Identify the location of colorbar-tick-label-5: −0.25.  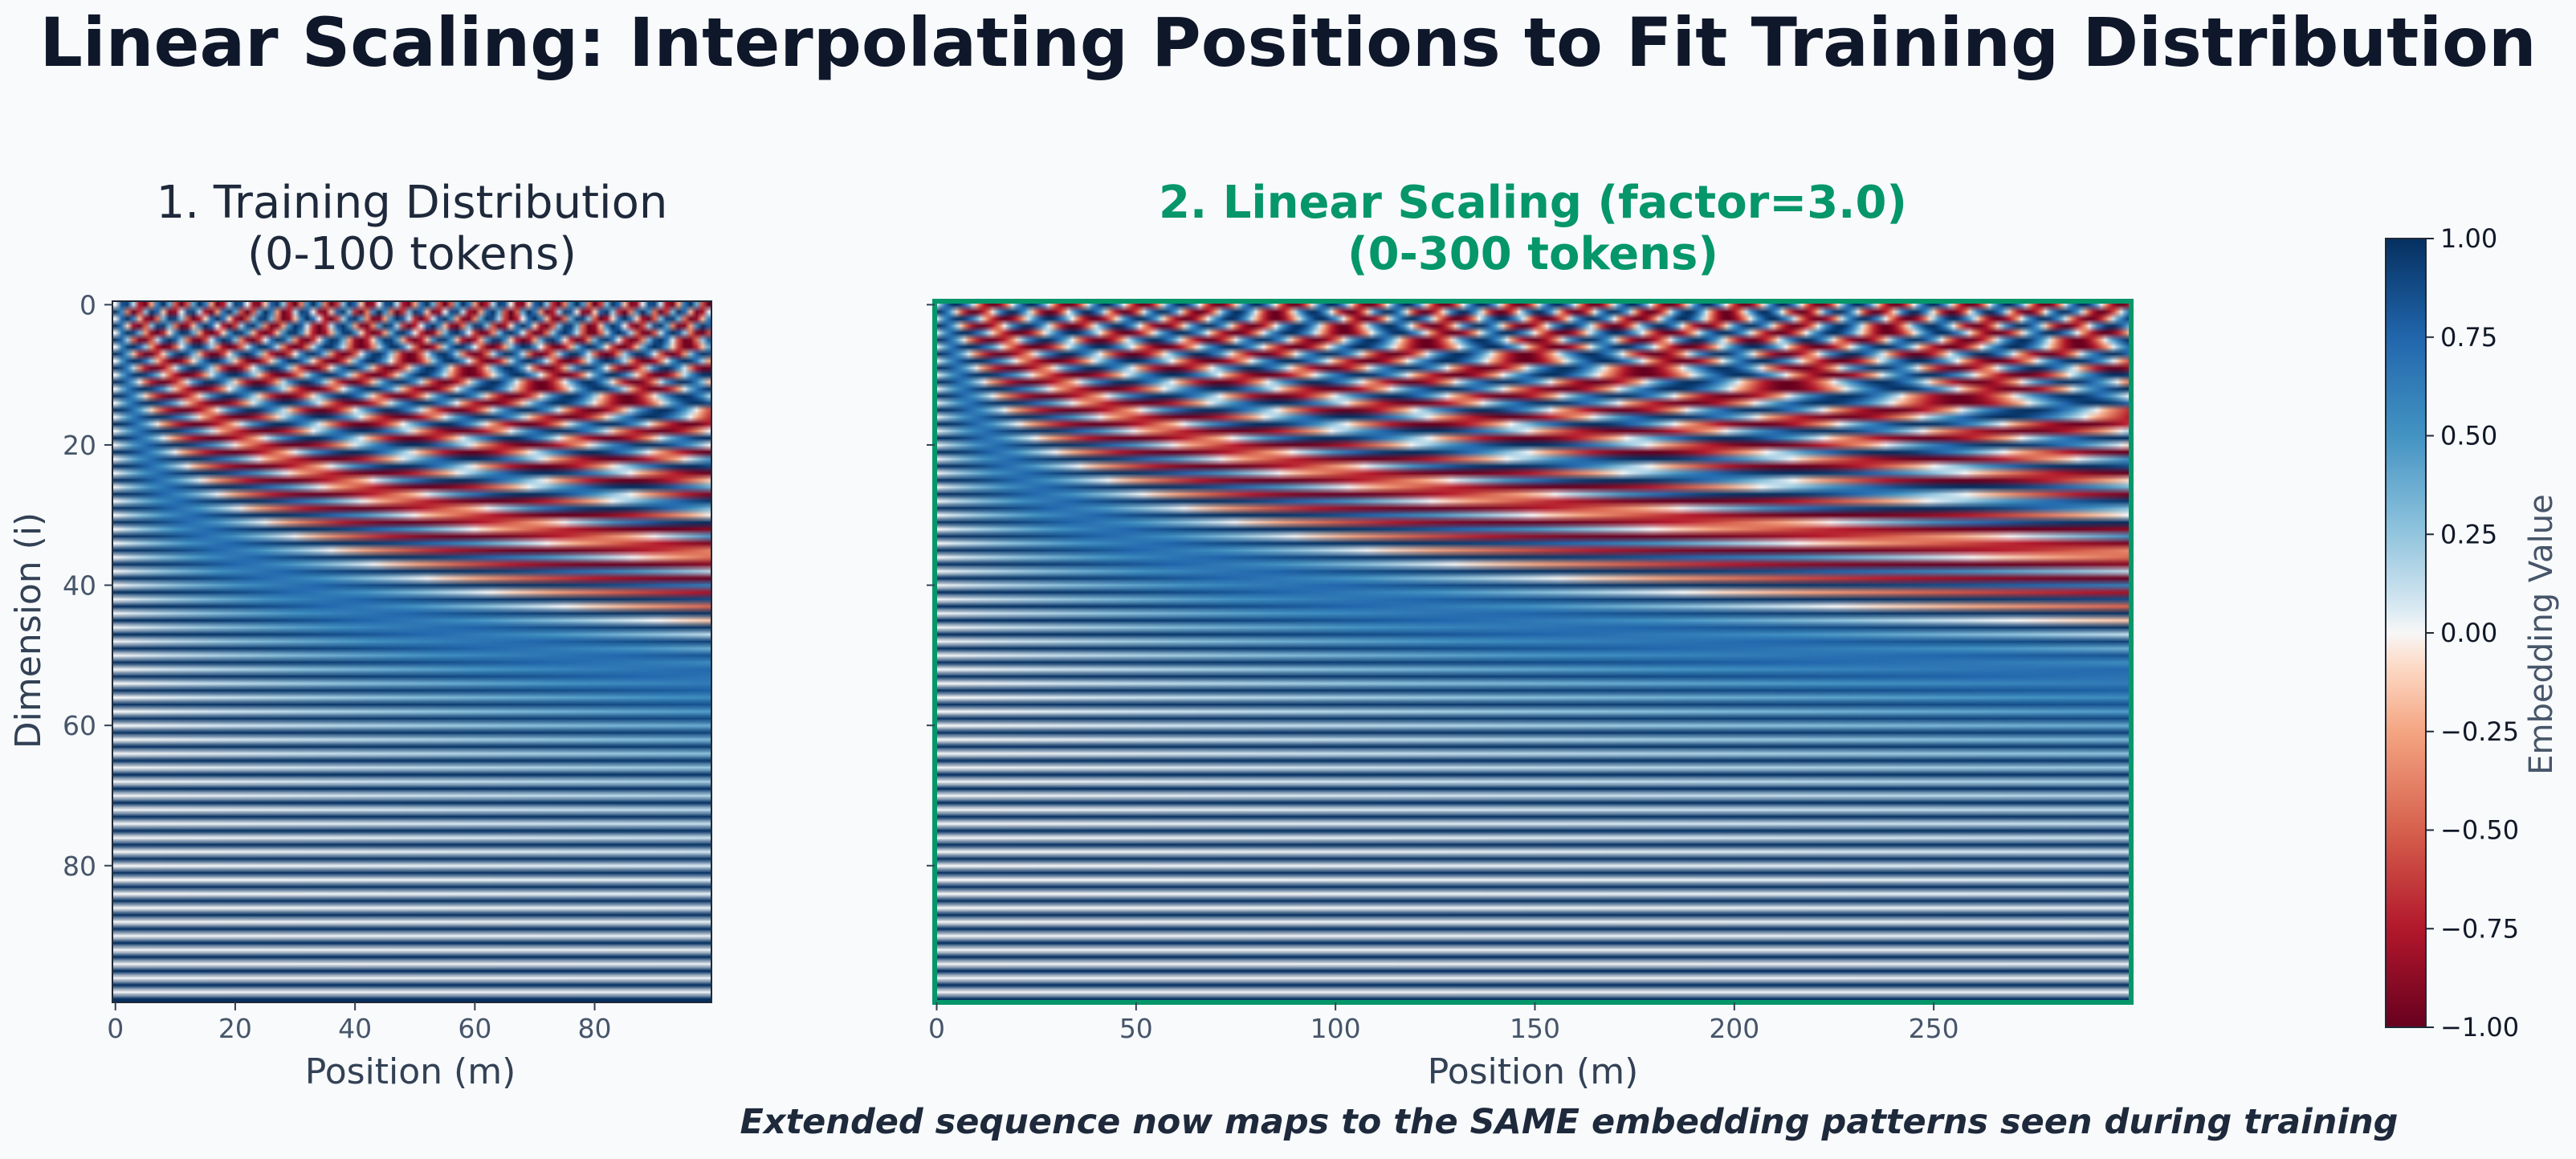
(2479, 731).